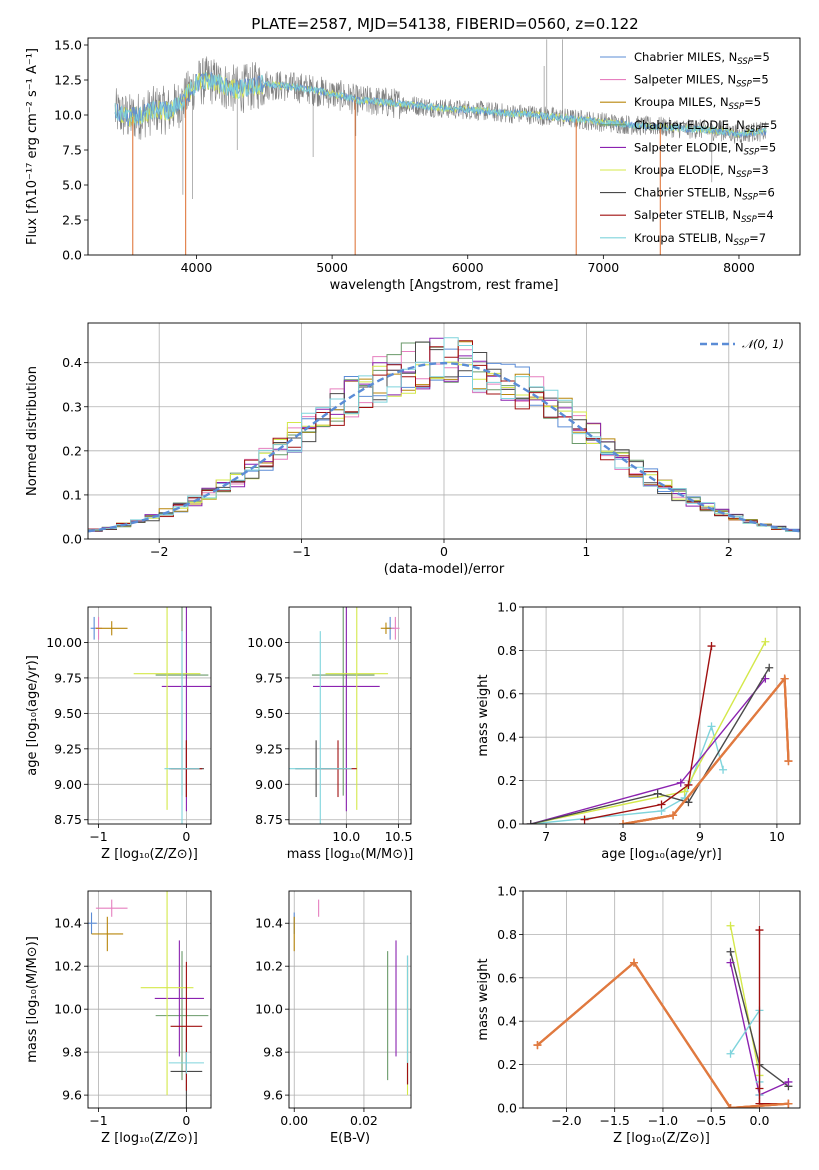 The height and width of the screenshot is (1170, 819). I want to click on legend-tail: =7, so click(757, 238).